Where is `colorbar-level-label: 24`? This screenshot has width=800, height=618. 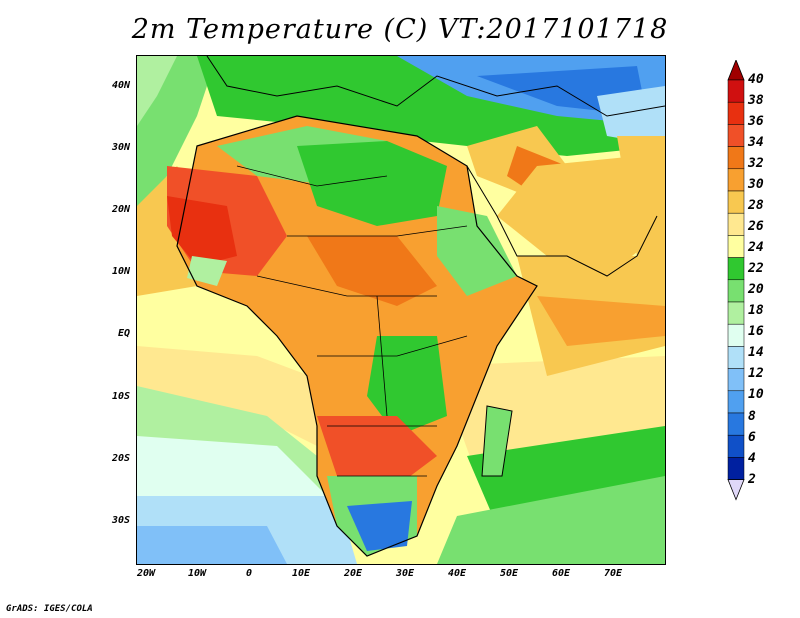 colorbar-level-label: 24 is located at coordinates (756, 248).